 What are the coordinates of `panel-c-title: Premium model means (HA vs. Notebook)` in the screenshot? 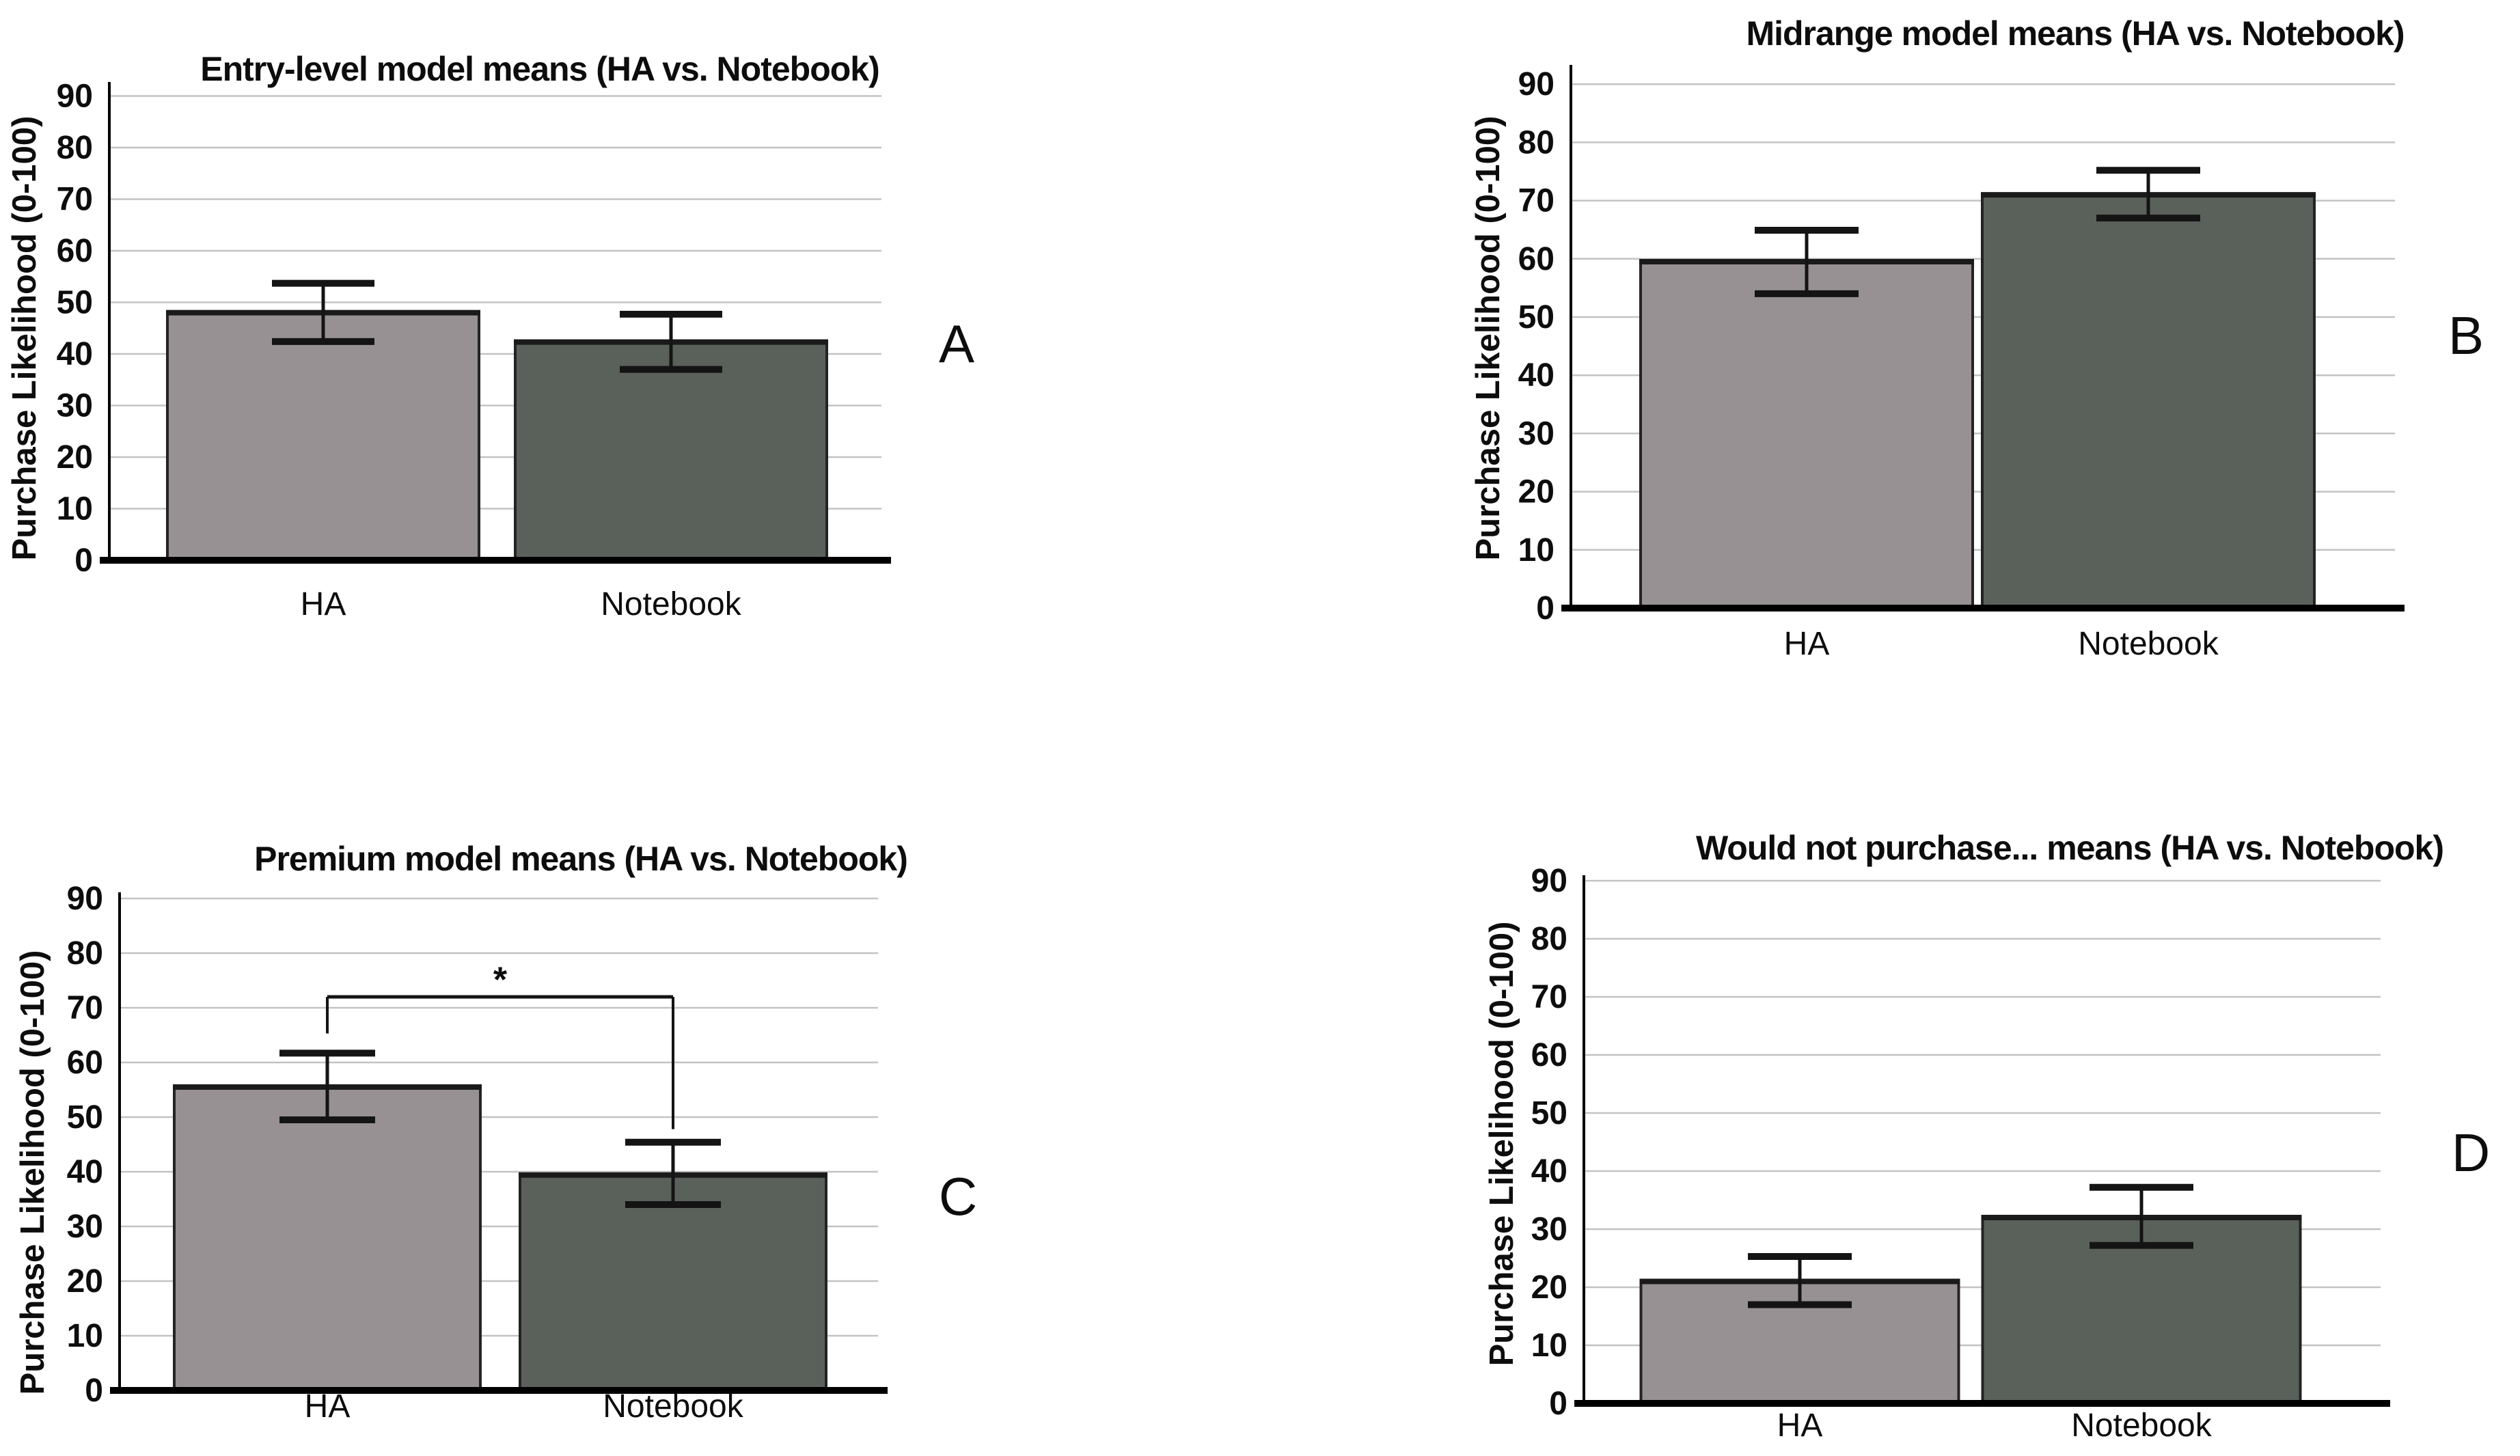 It's located at (580, 859).